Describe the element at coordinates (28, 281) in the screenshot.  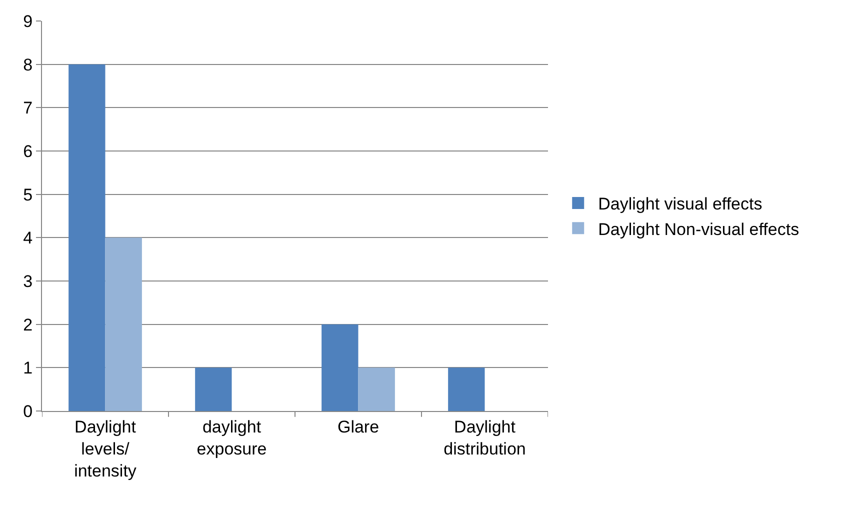
I see `y-tick-label: 3` at that location.